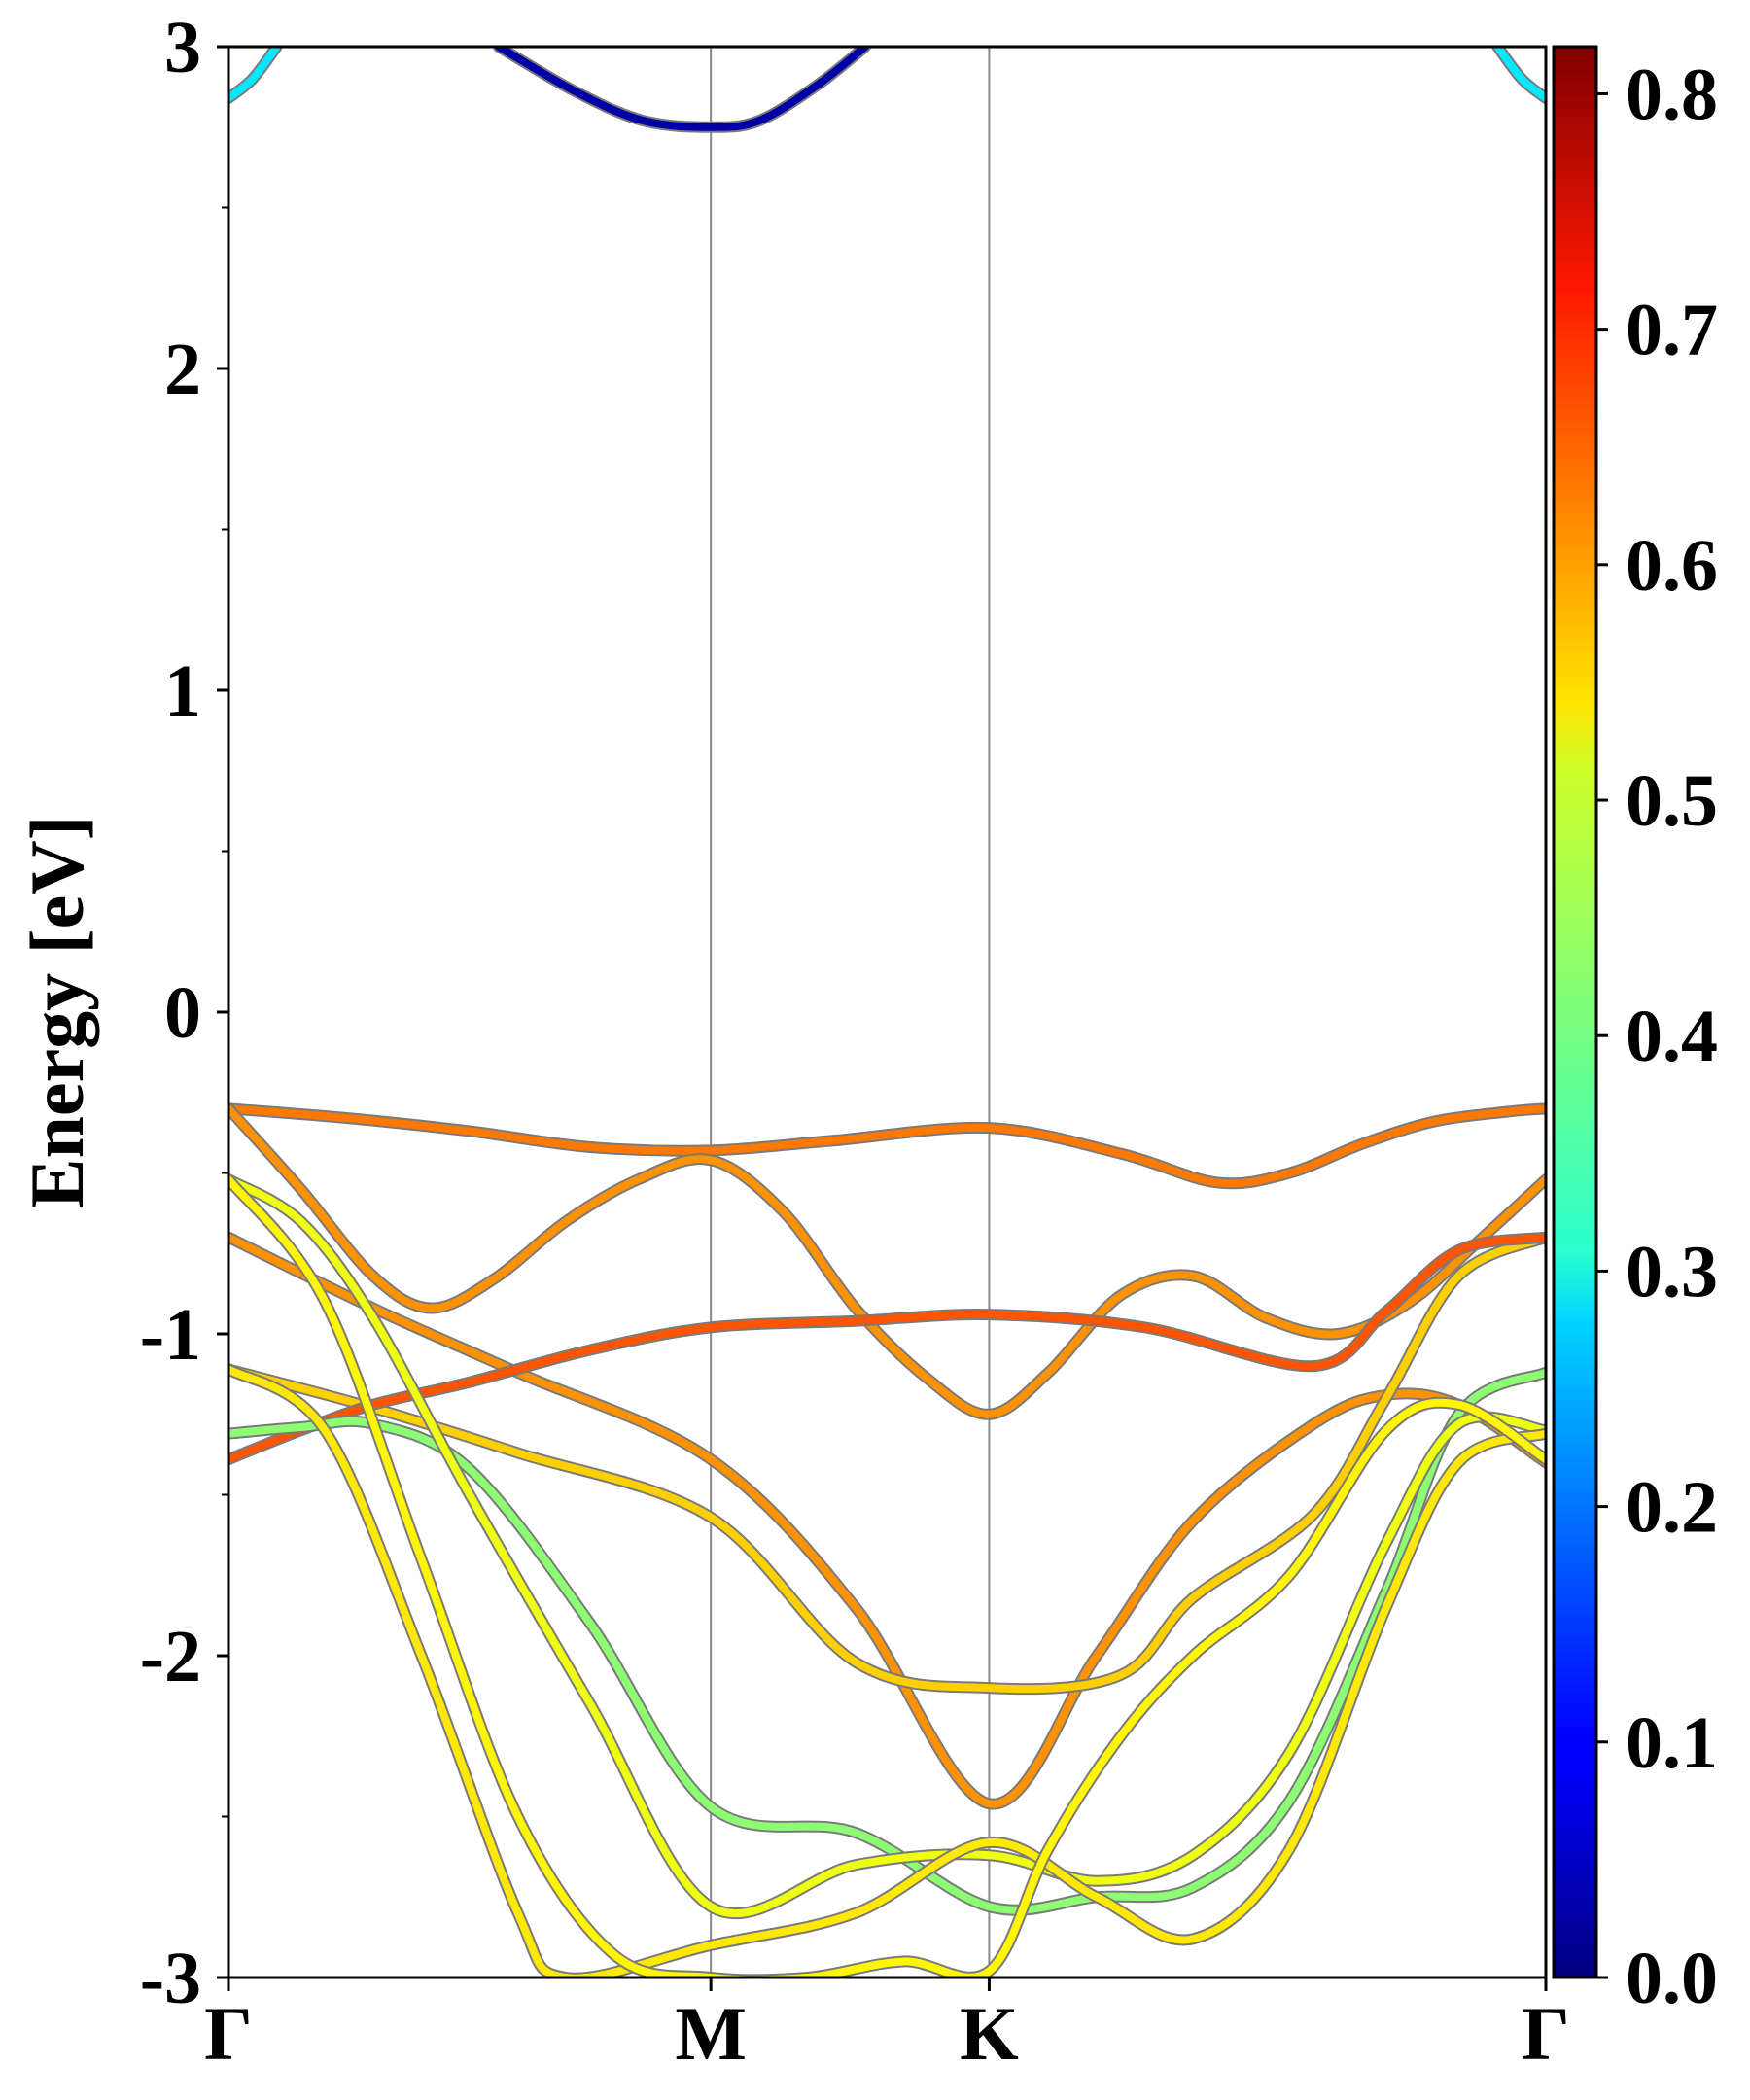  I want to click on y-tick-label: 0, so click(182, 1013).